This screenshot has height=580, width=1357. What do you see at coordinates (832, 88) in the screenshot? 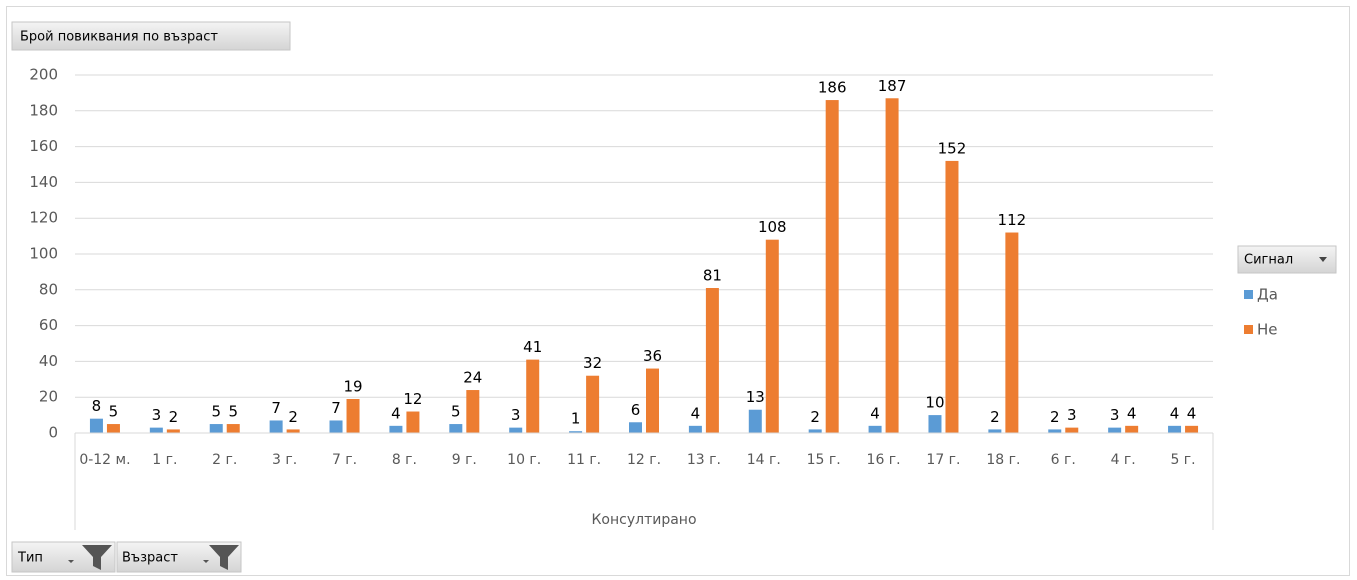
I see `data-label: 186` at bounding box center [832, 88].